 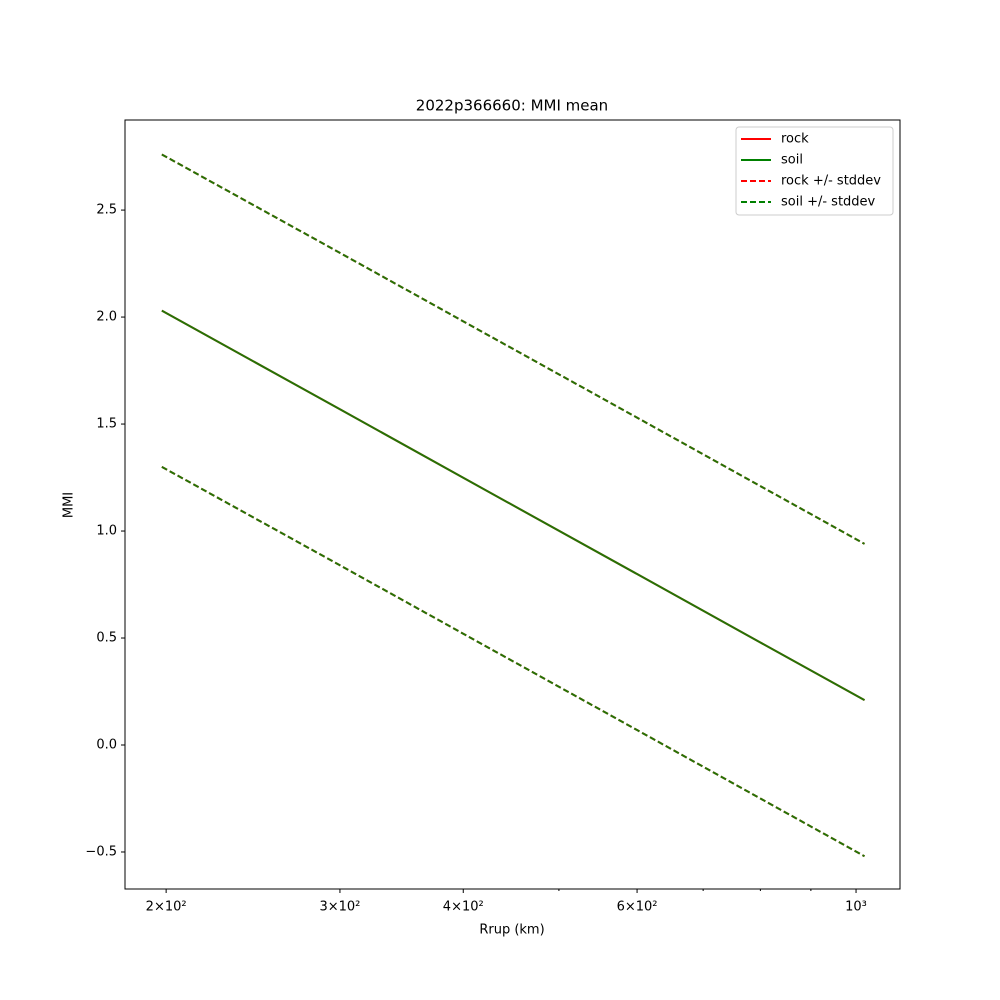 What do you see at coordinates (166, 907) in the screenshot?
I see `x-tick-label: 2×10²` at bounding box center [166, 907].